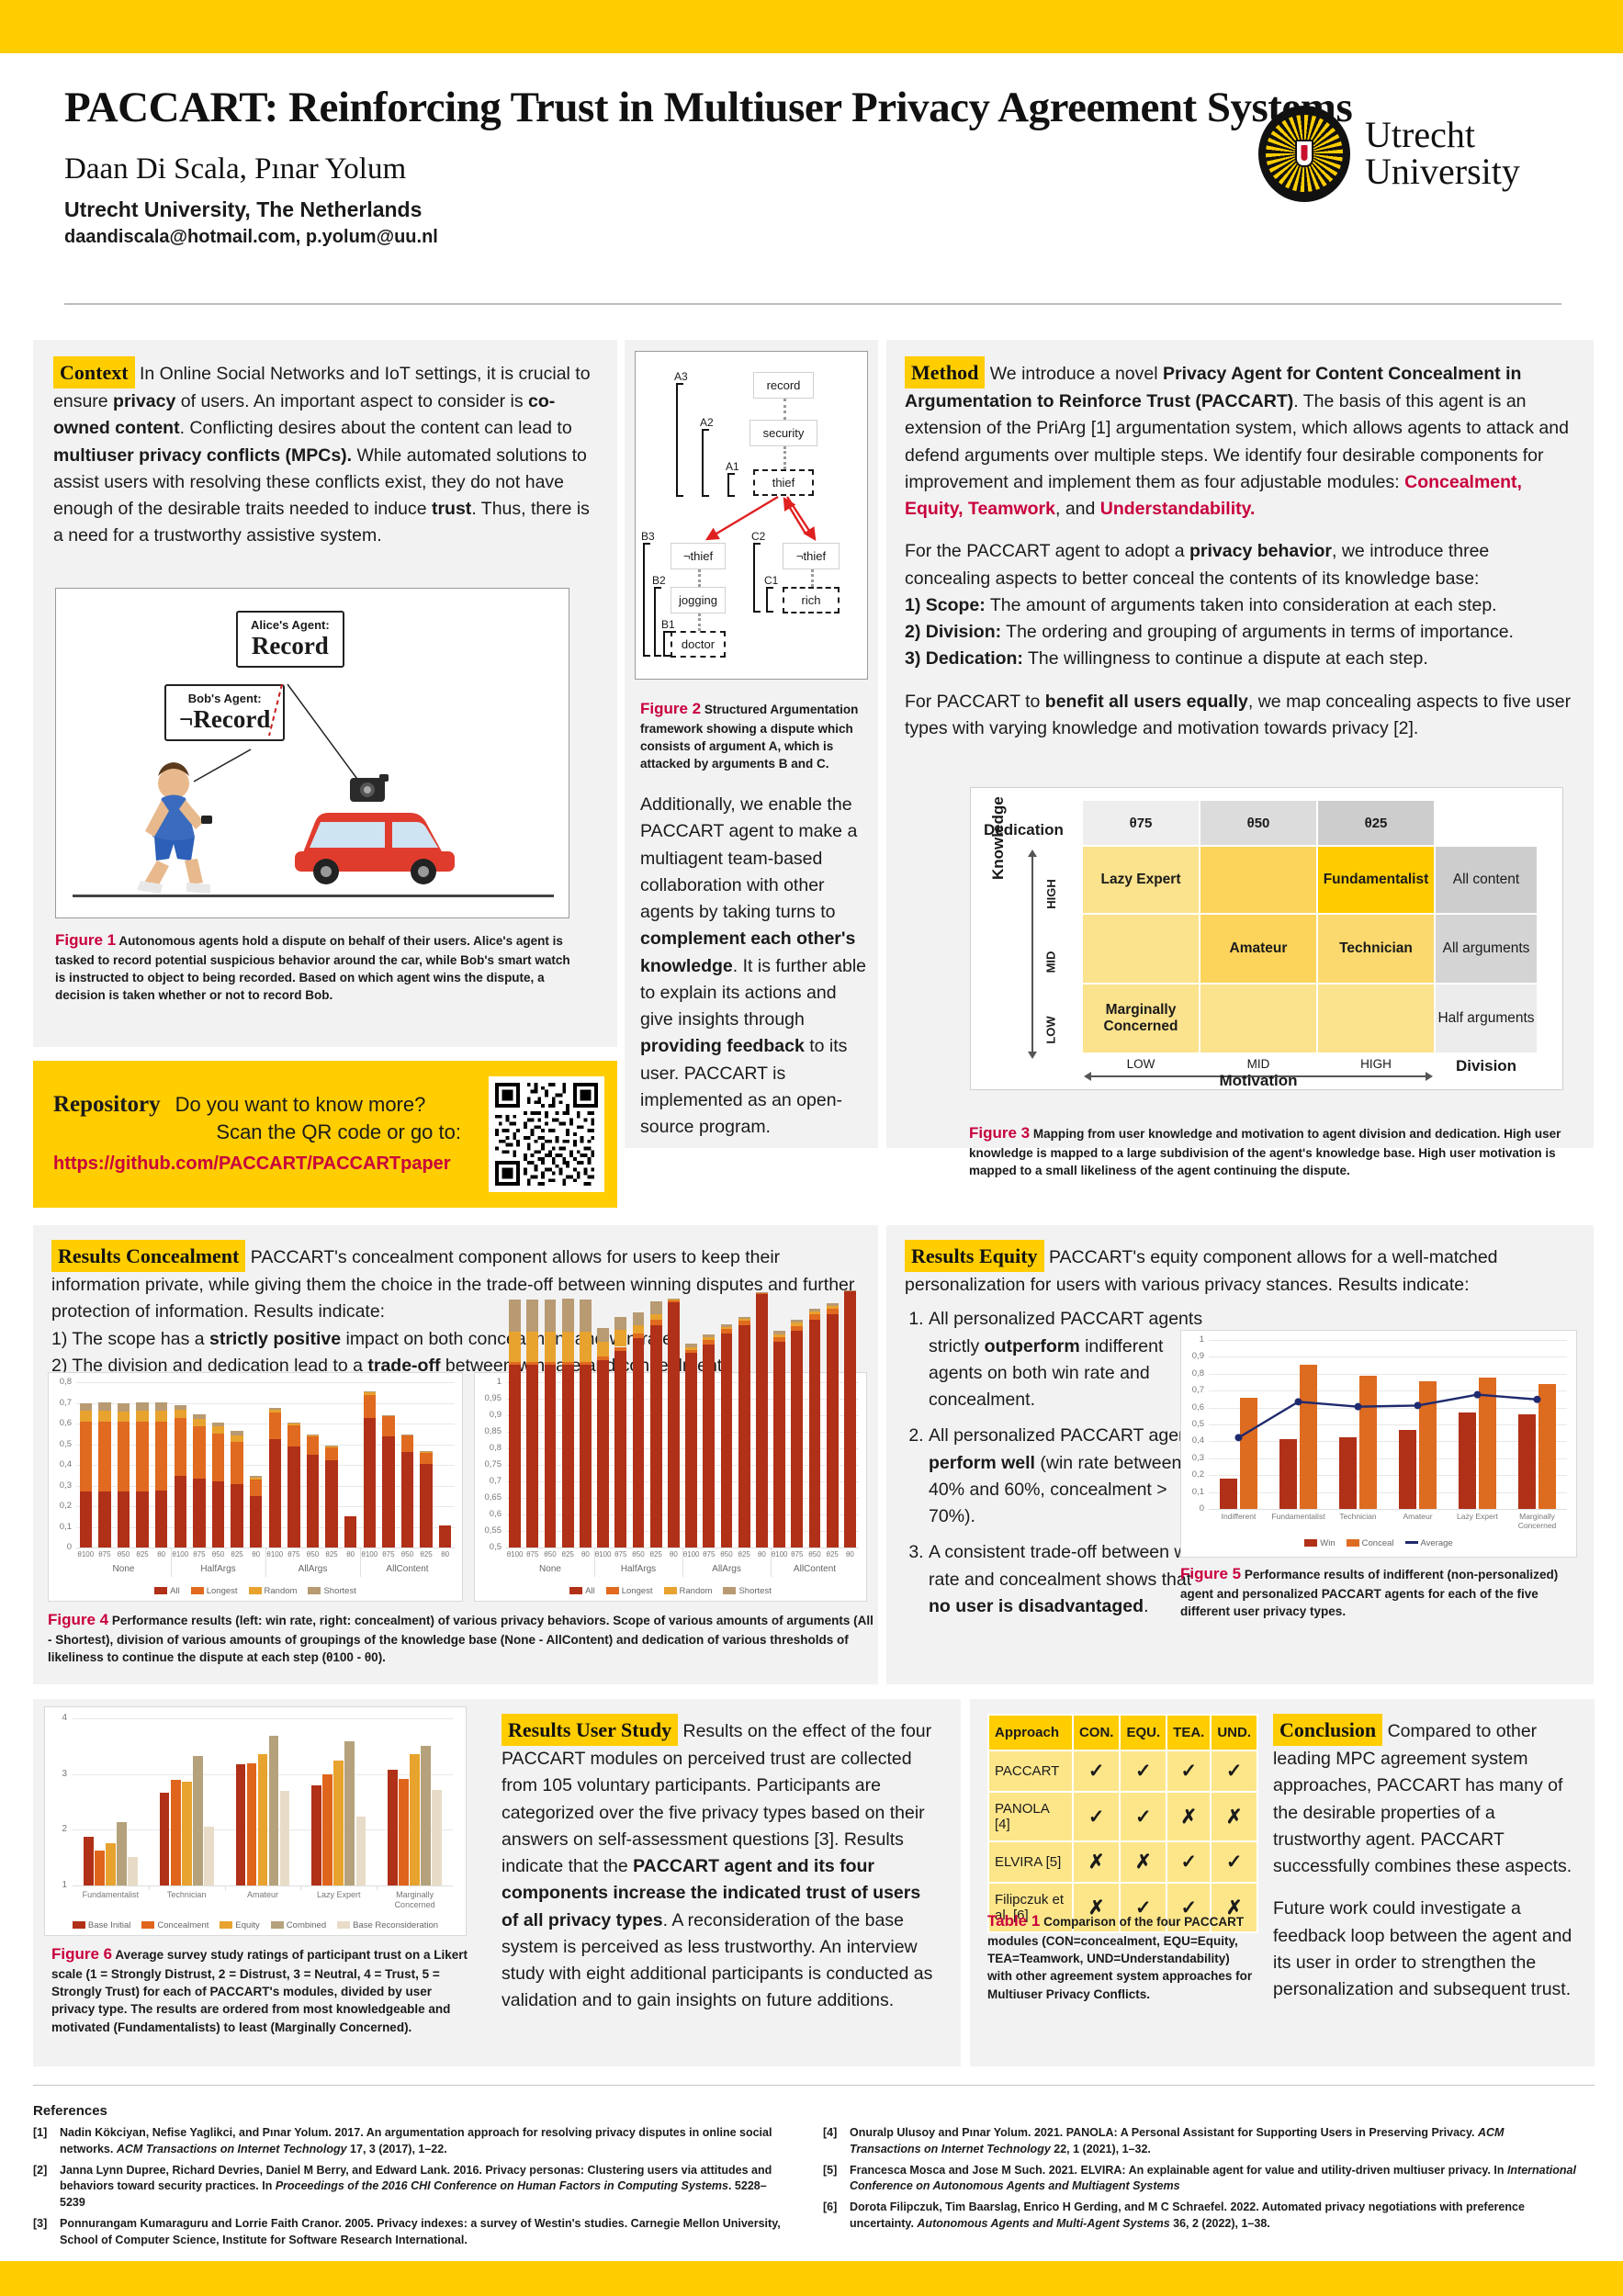 The image size is (1623, 2296). Describe the element at coordinates (784, 457) in the screenshot. I see `link-security-thief` at that location.